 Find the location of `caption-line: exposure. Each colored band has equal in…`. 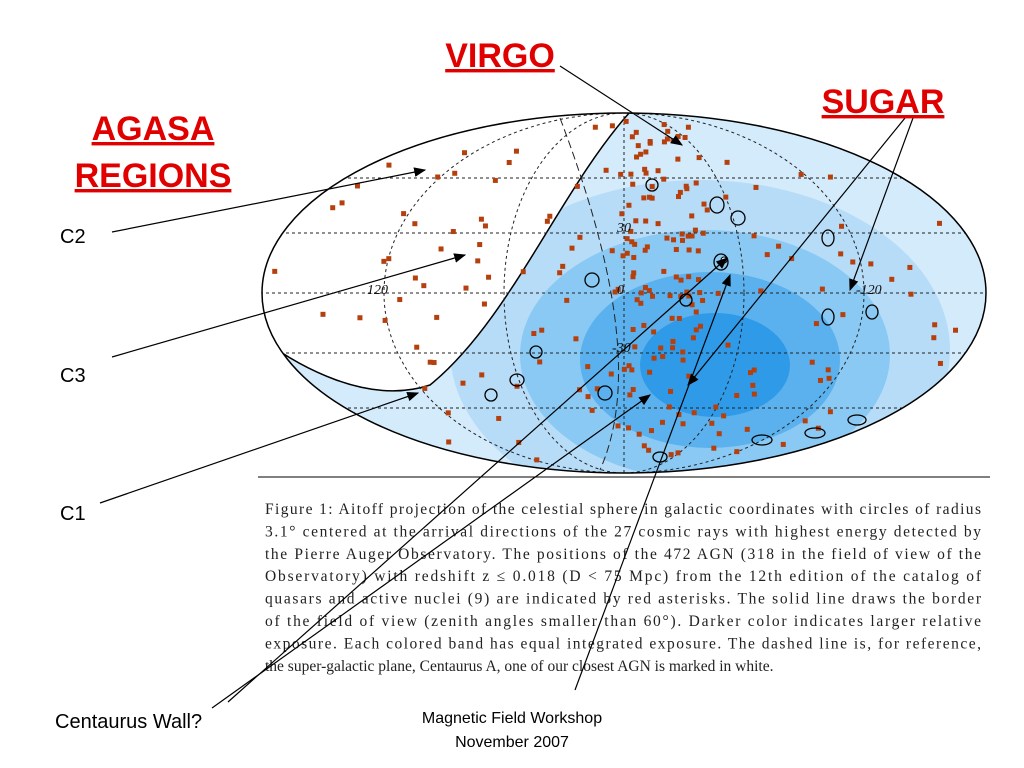

caption-line: exposure. Each colored band has equal in… is located at coordinates (623, 643).